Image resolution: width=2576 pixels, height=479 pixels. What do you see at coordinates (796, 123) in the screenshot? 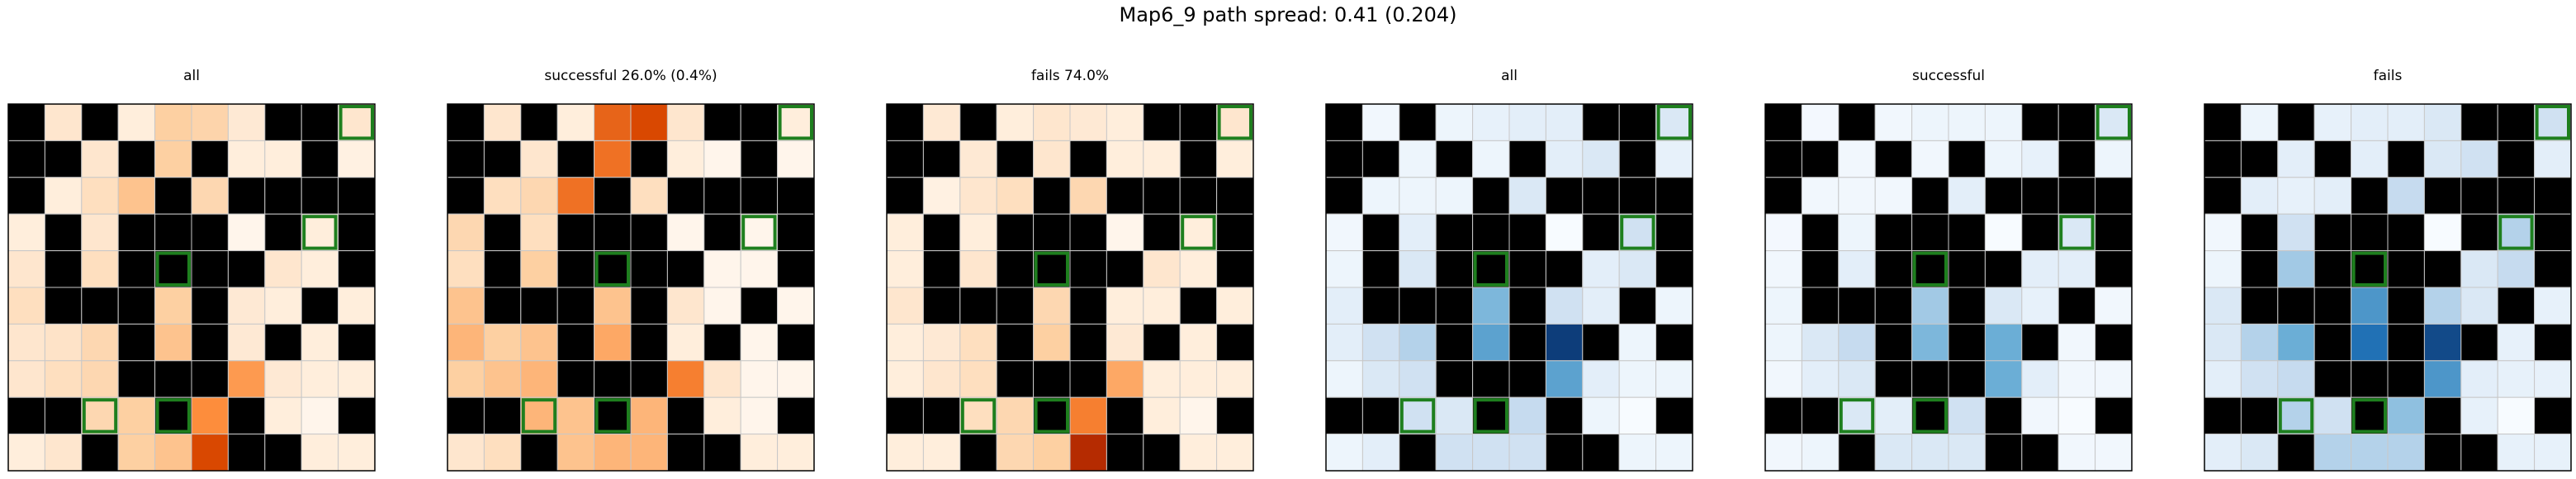
I see `goal-marker` at bounding box center [796, 123].